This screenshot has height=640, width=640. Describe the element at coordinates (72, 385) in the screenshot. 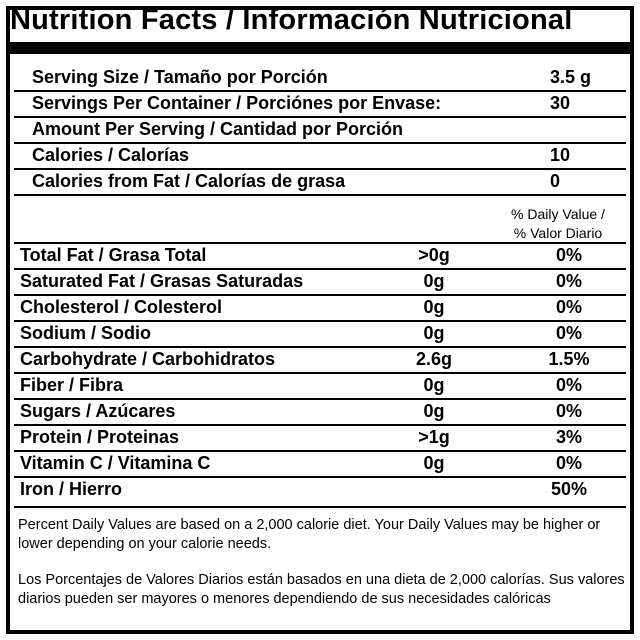

I see `nutrient-label: Fiber / Fibra` at that location.